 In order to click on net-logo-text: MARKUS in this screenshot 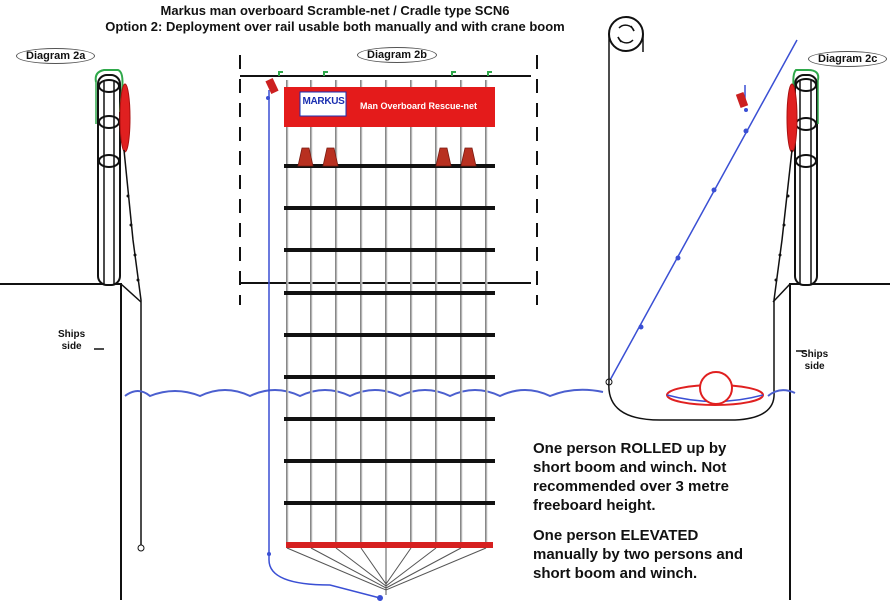, I will do `click(323, 101)`.